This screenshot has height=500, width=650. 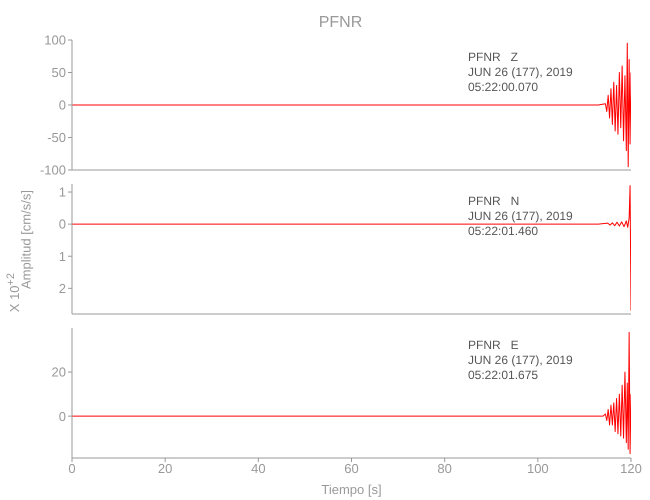 I want to click on x-tick-label: 0, so click(x=72, y=468).